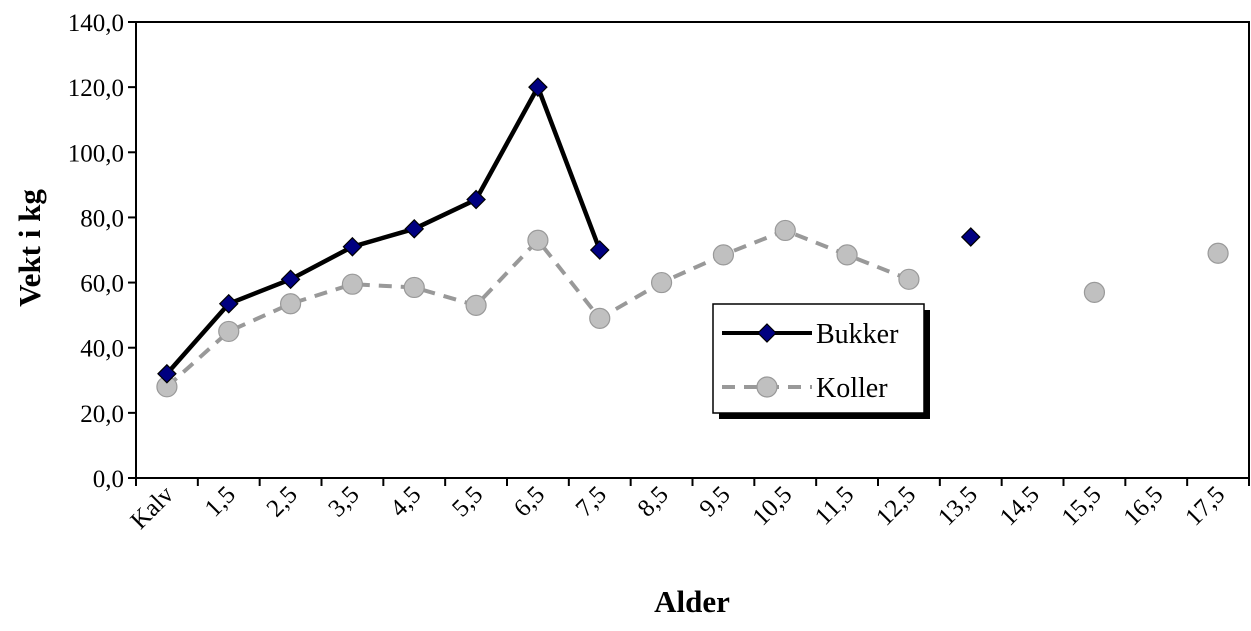 Image resolution: width=1251 pixels, height=631 pixels. Describe the element at coordinates (96, 88) in the screenshot. I see `y-tick-label: 120,0` at that location.